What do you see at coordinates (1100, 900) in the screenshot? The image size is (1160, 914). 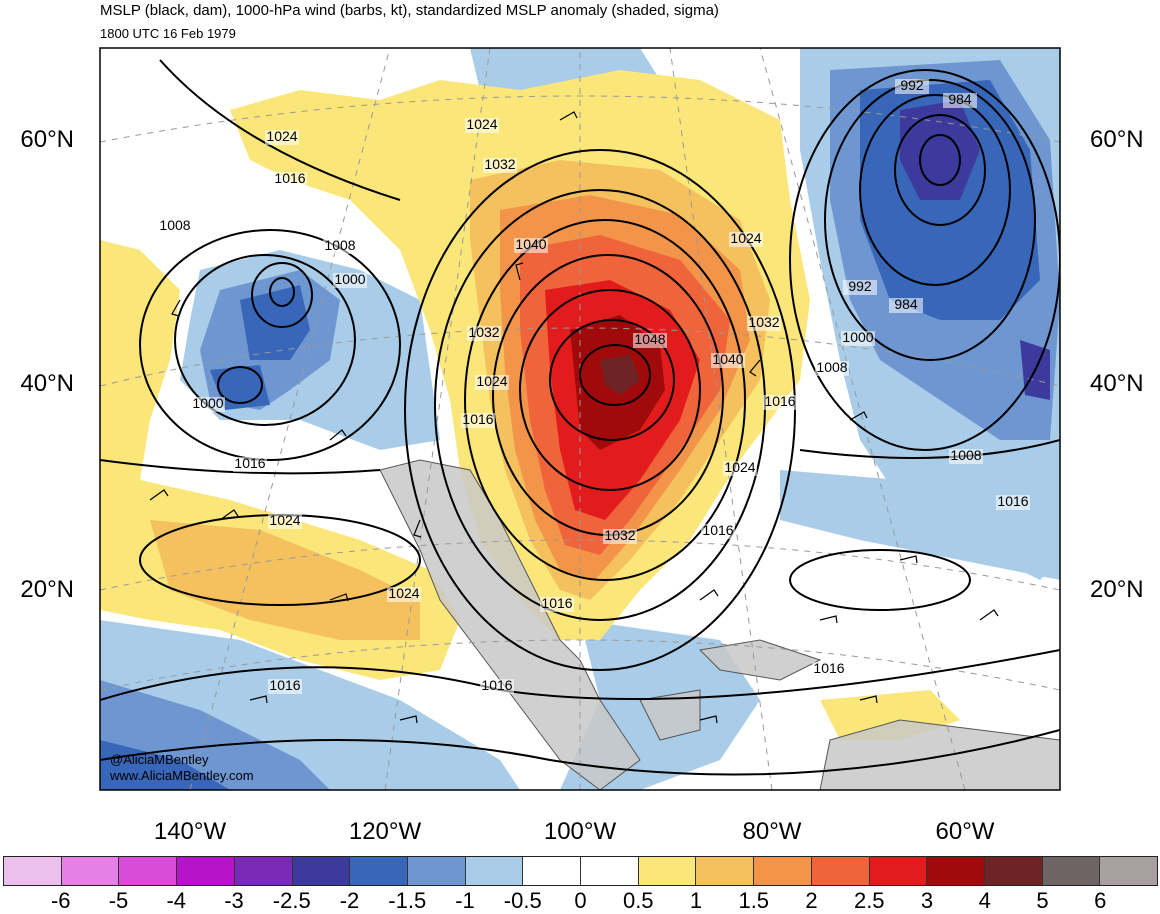 I see `colorbar-label: 6` at bounding box center [1100, 900].